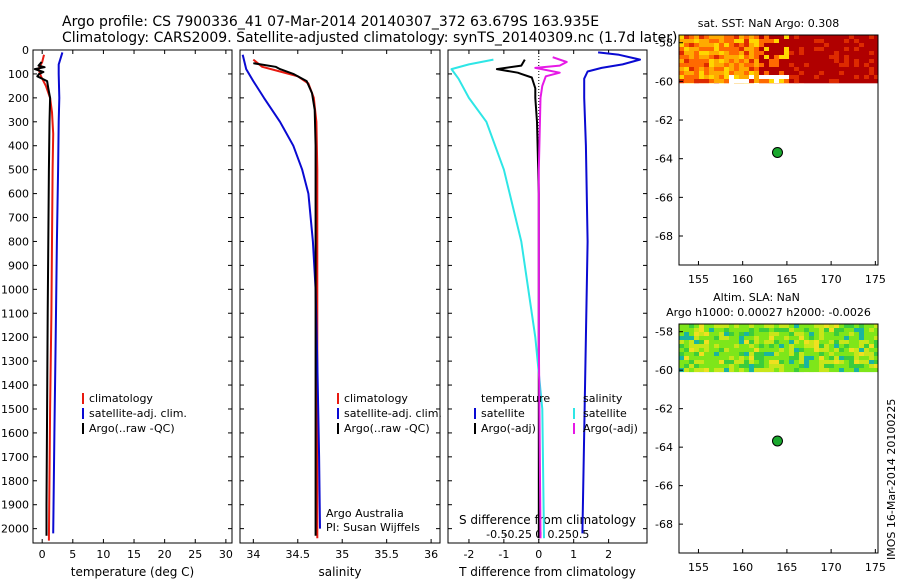 This screenshot has height=580, width=900. Describe the element at coordinates (15, 529) in the screenshot. I see `depth-tick-label: 2000` at that location.